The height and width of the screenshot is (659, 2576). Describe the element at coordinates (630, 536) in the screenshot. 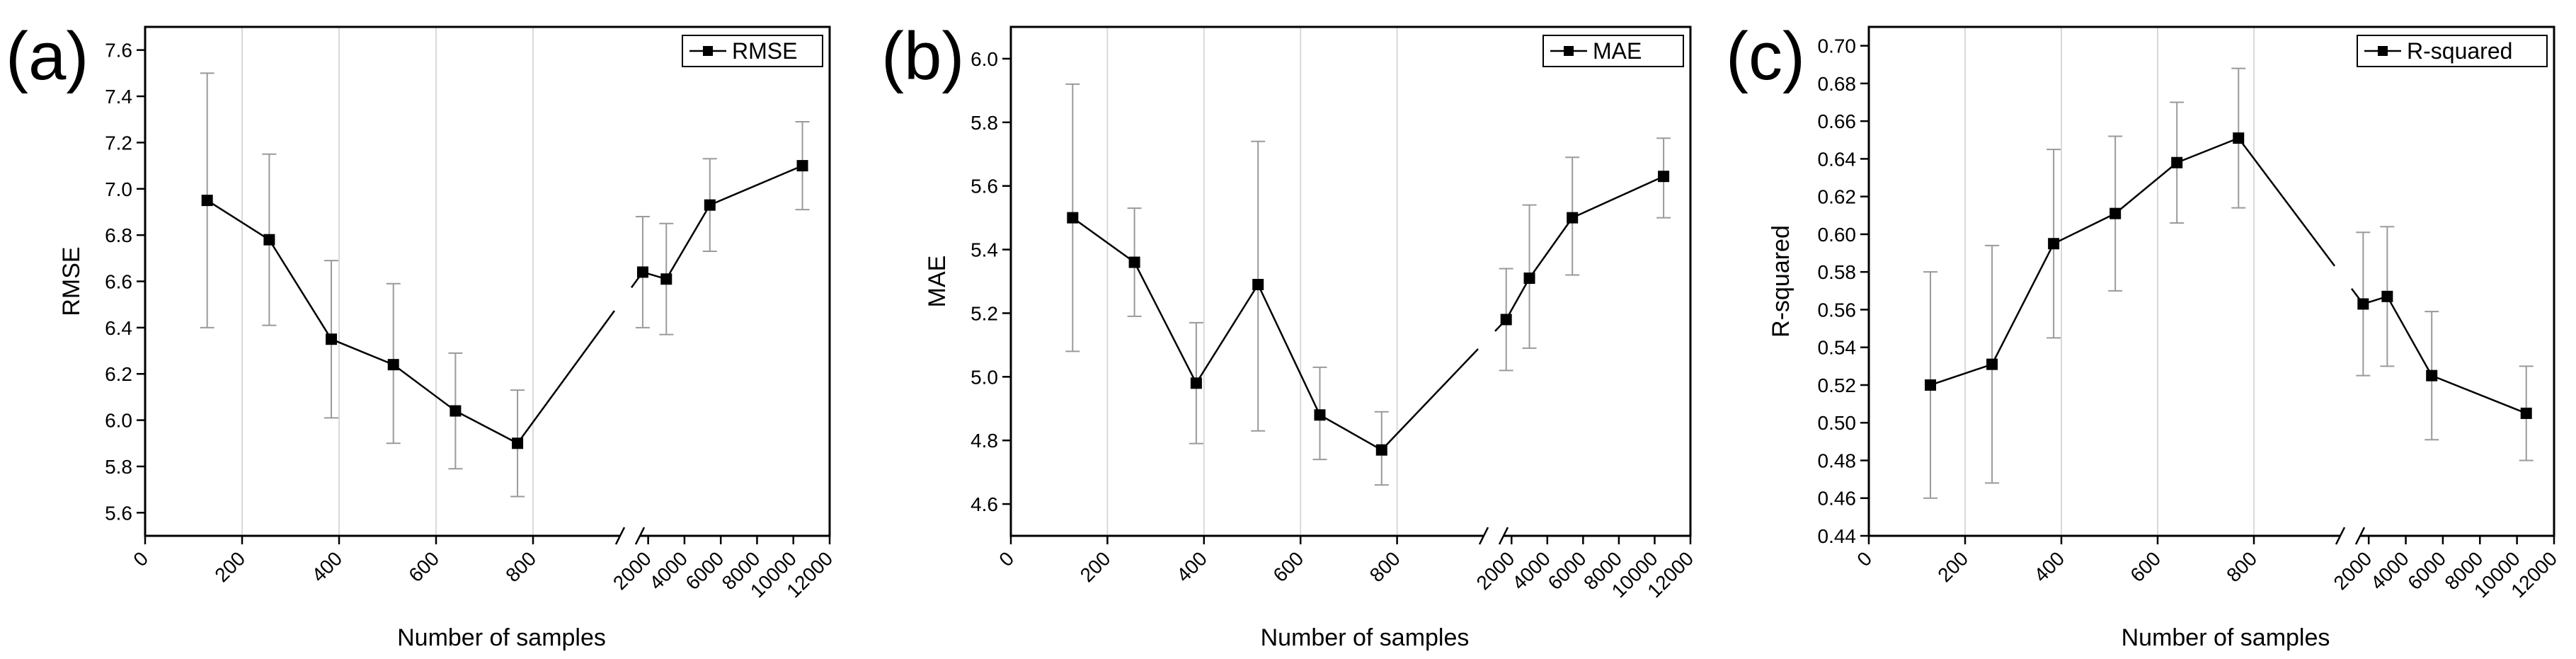

I see `axis-break-gap` at that location.